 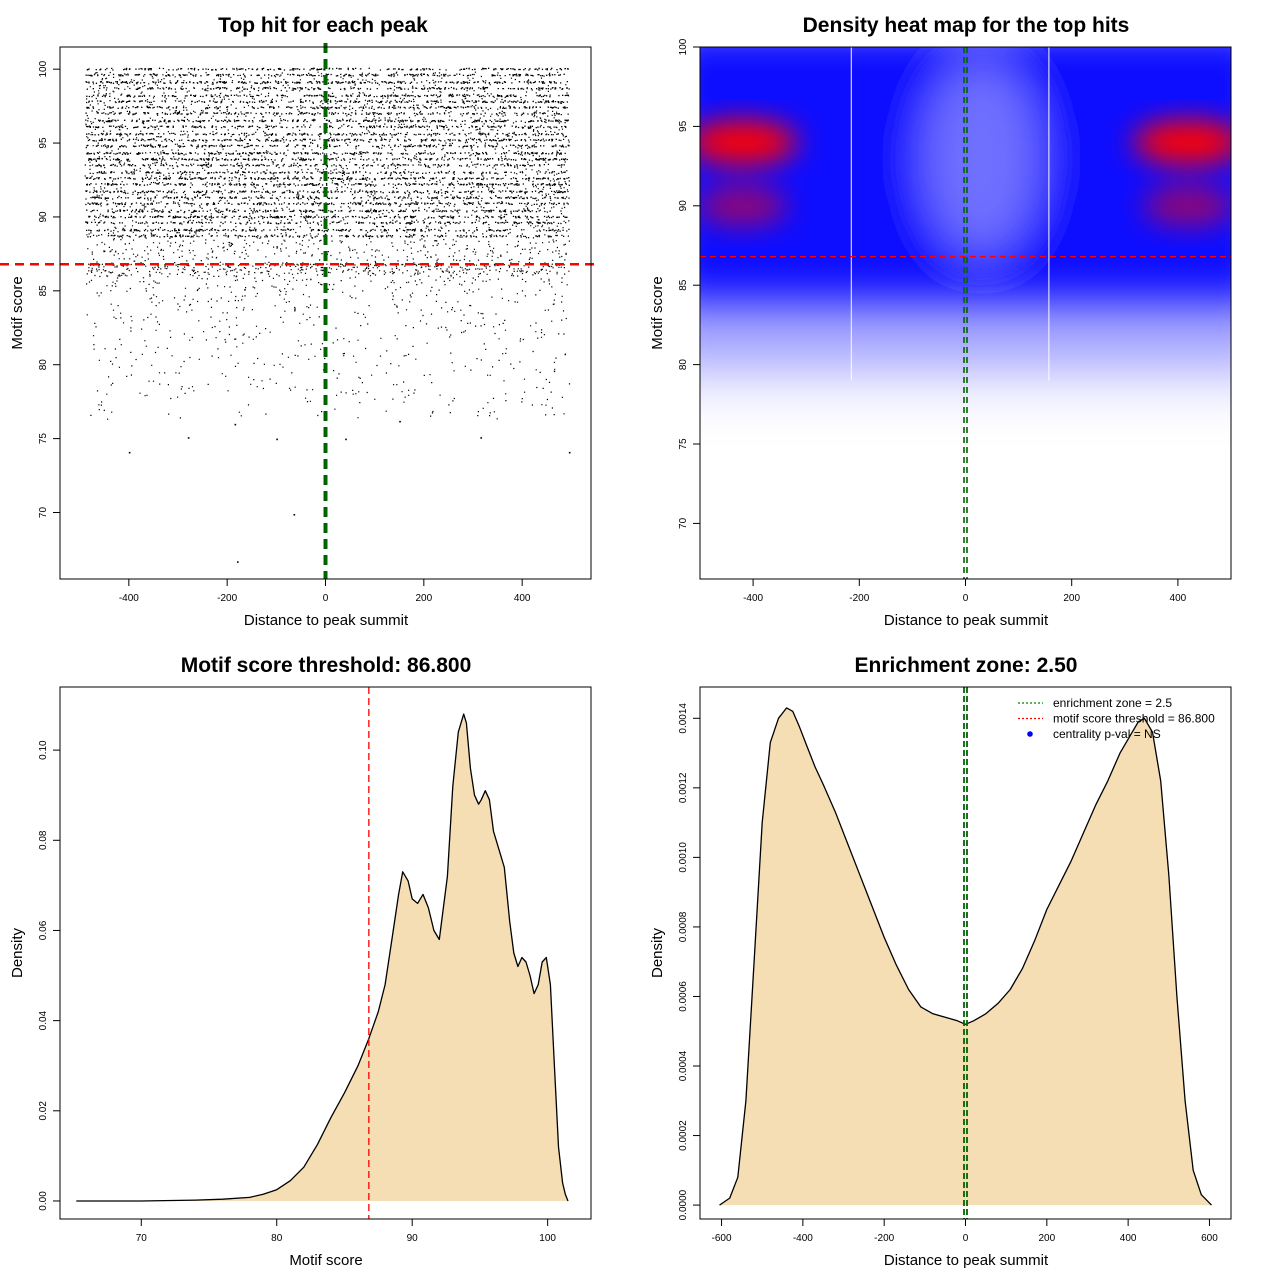 I want to click on distance-density-title: Enrichment zone: 2.50, so click(x=966, y=665).